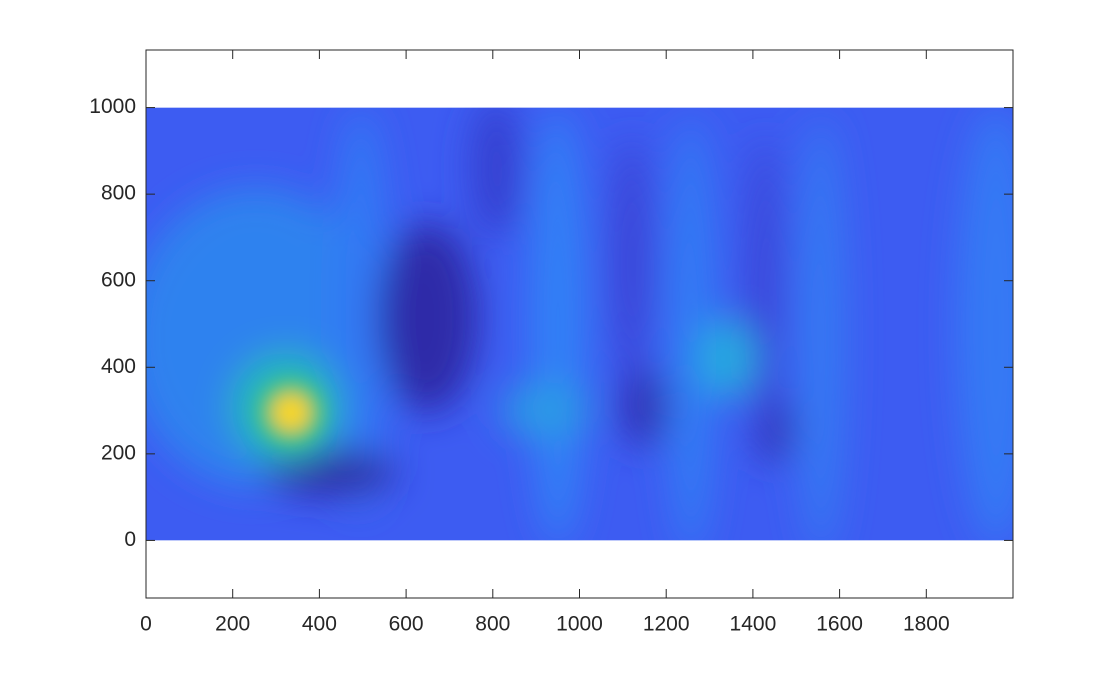 The height and width of the screenshot is (674, 1120). Describe the element at coordinates (319, 624) in the screenshot. I see `x-tick-label: 400` at that location.